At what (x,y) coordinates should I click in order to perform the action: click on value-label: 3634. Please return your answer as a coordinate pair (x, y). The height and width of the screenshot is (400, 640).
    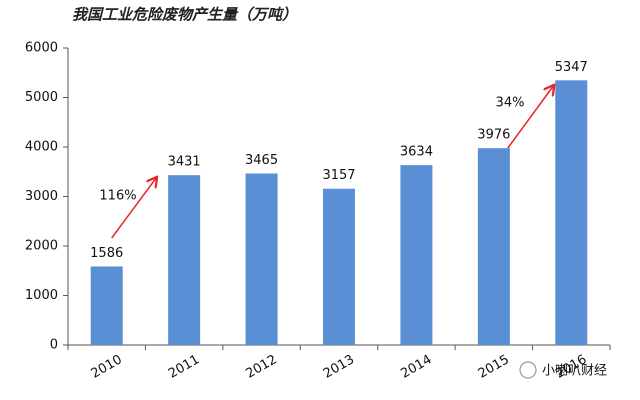
    Looking at the image, I should click on (416, 152).